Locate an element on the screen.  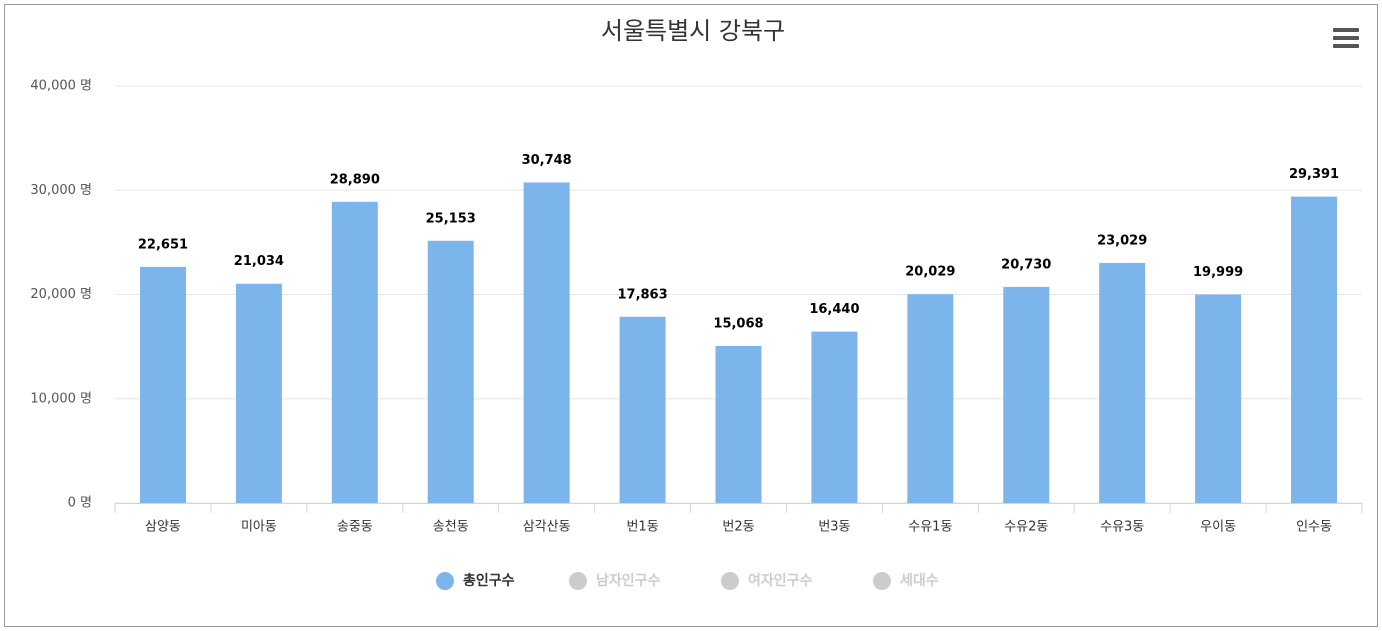
data-label: 17,863 is located at coordinates (642, 294).